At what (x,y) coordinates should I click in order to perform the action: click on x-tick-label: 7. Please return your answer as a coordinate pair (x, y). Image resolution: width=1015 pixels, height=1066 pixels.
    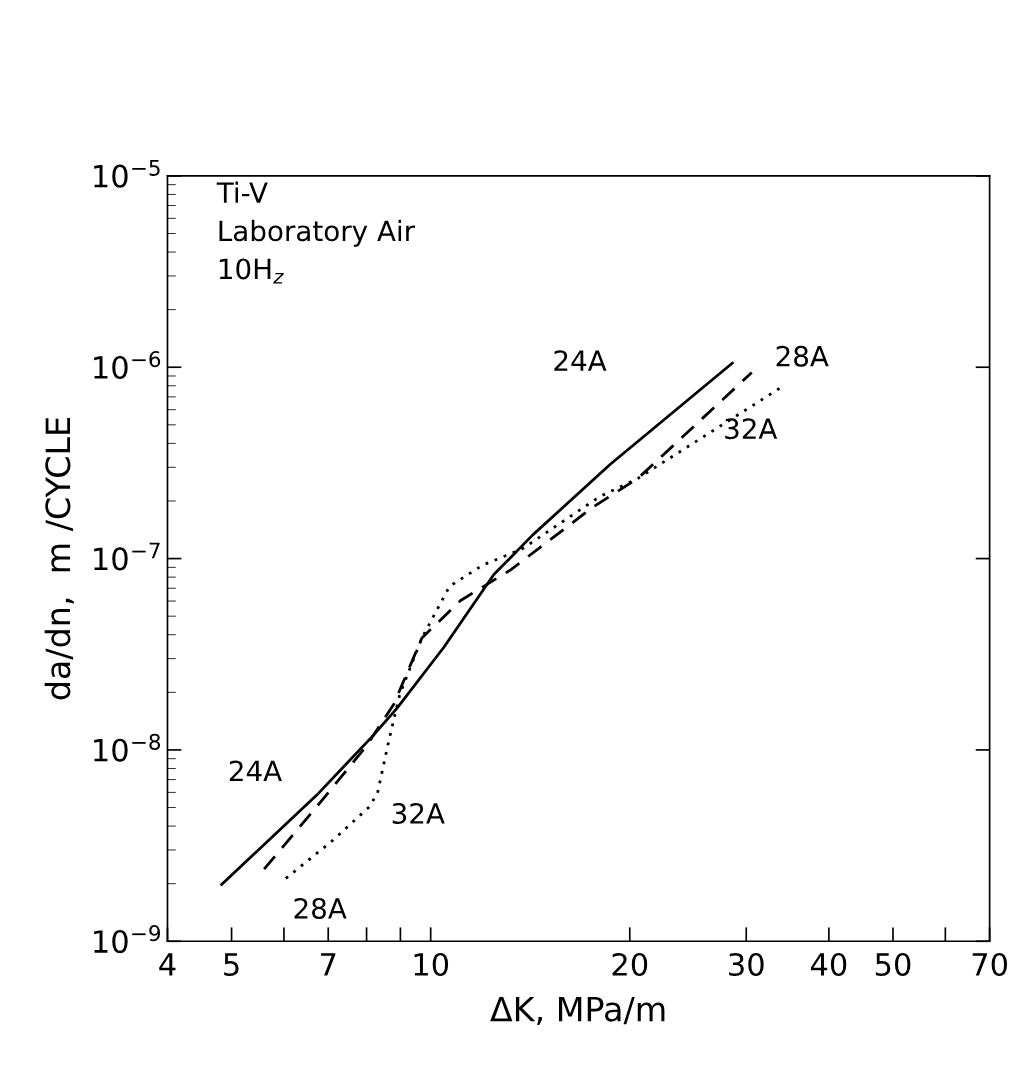
    Looking at the image, I should click on (328, 964).